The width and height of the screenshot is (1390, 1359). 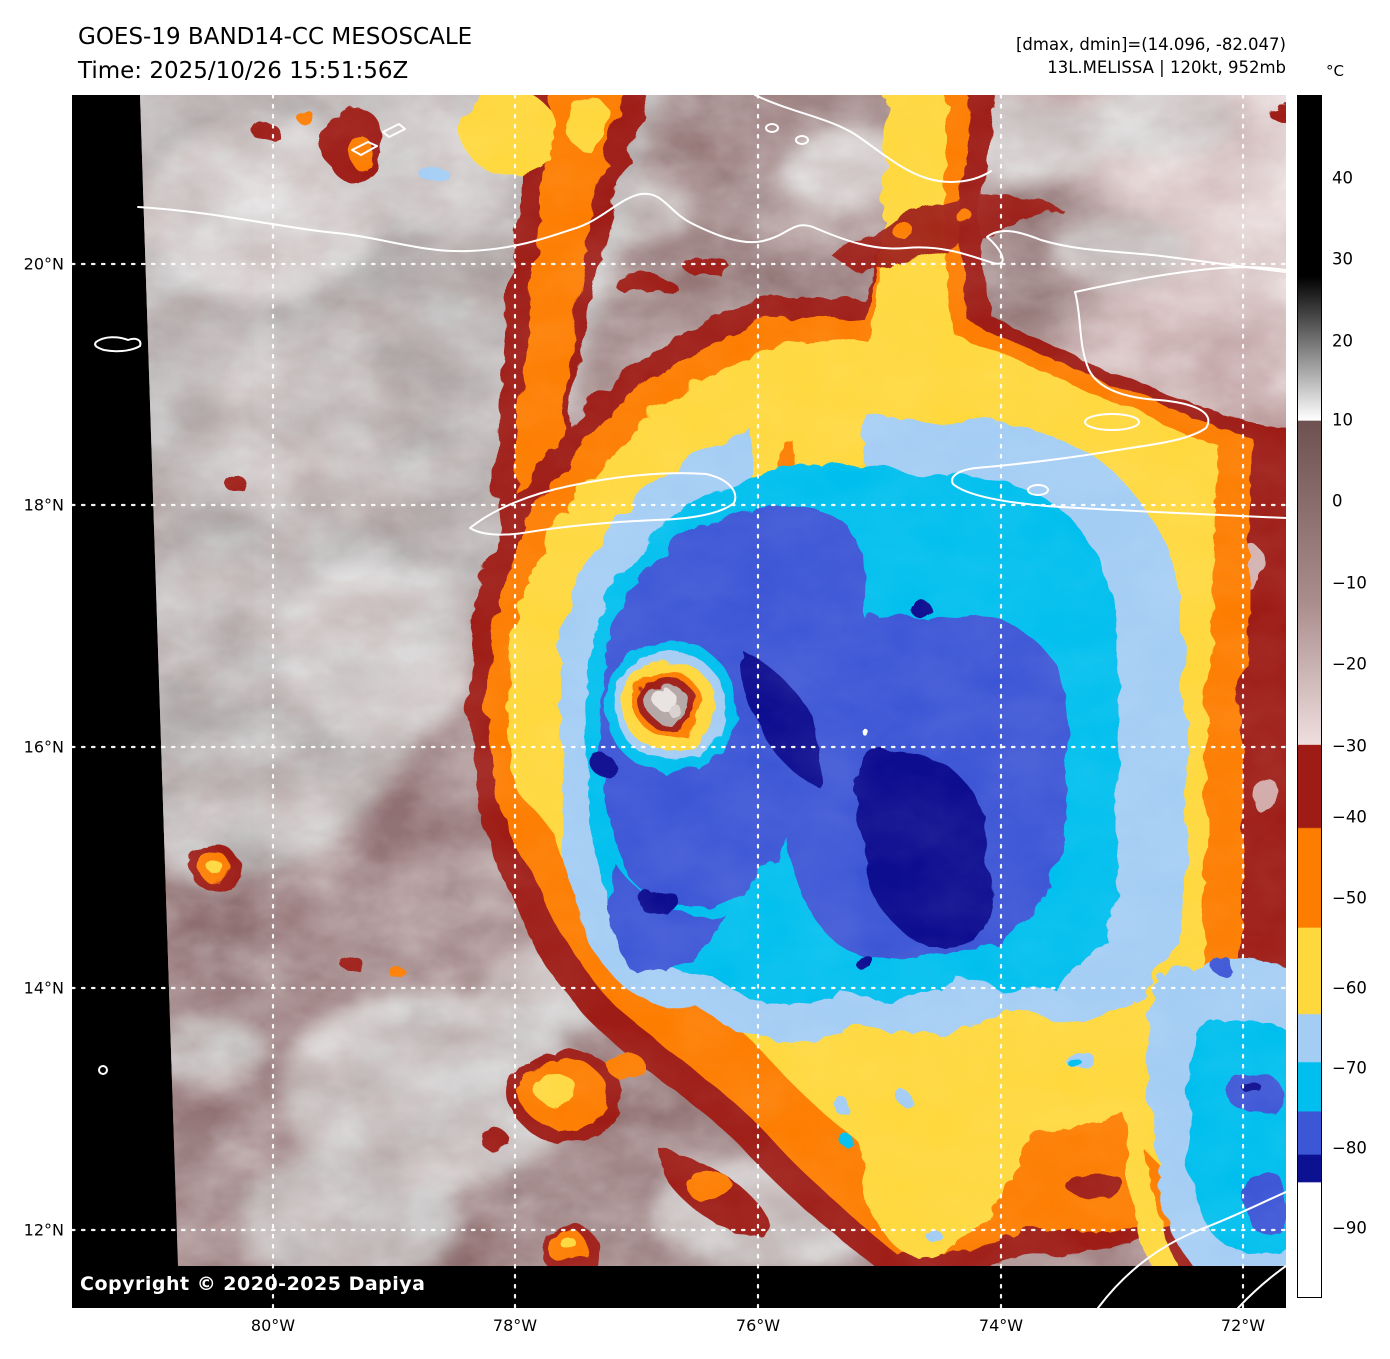 What do you see at coordinates (1349, 583) in the screenshot?
I see `colorbar-tick-label: −10` at bounding box center [1349, 583].